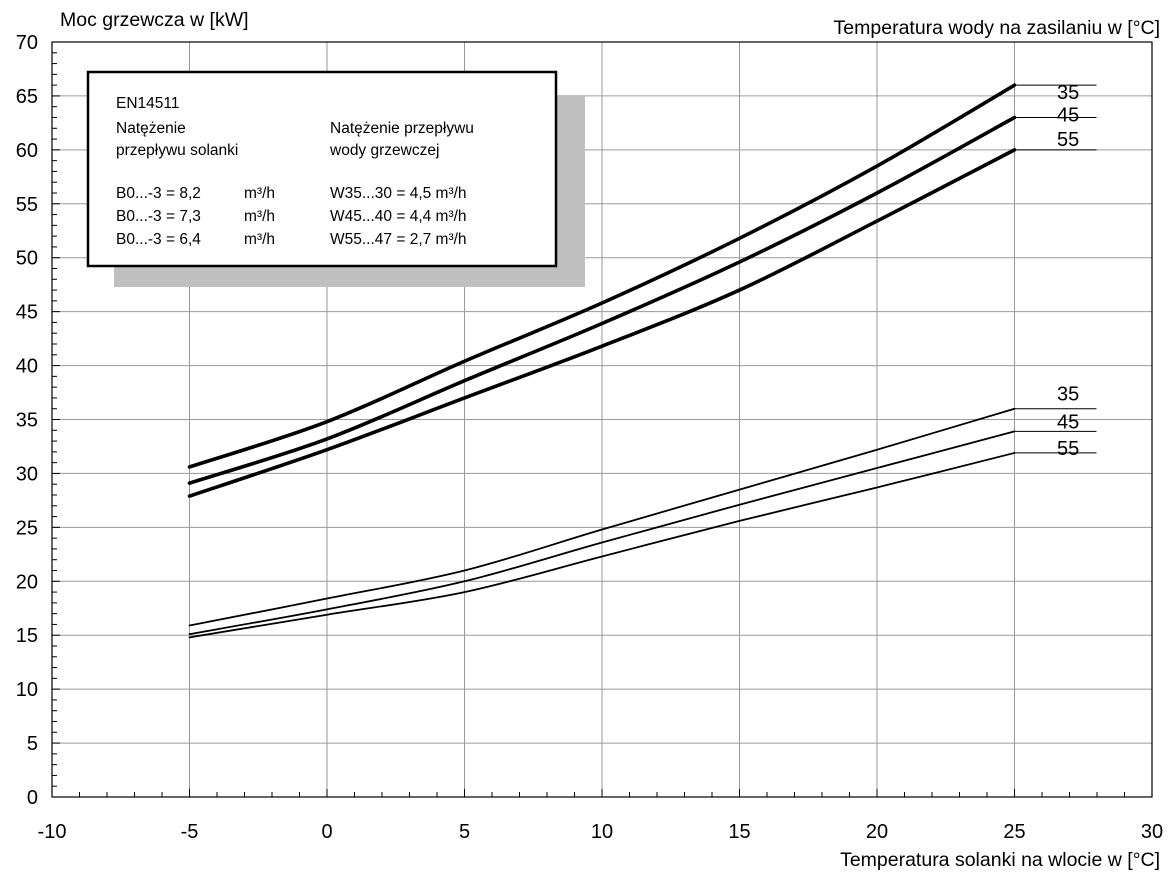 This screenshot has height=879, width=1170. Describe the element at coordinates (32, 744) in the screenshot. I see `y-tick-label: 5` at that location.